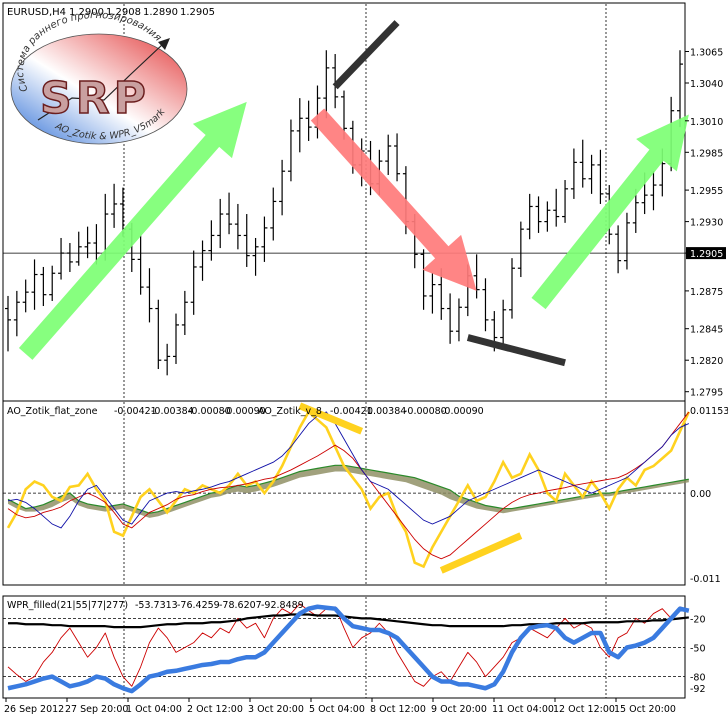  I want to click on time-label: 26 Sep 2012, so click(34, 709).